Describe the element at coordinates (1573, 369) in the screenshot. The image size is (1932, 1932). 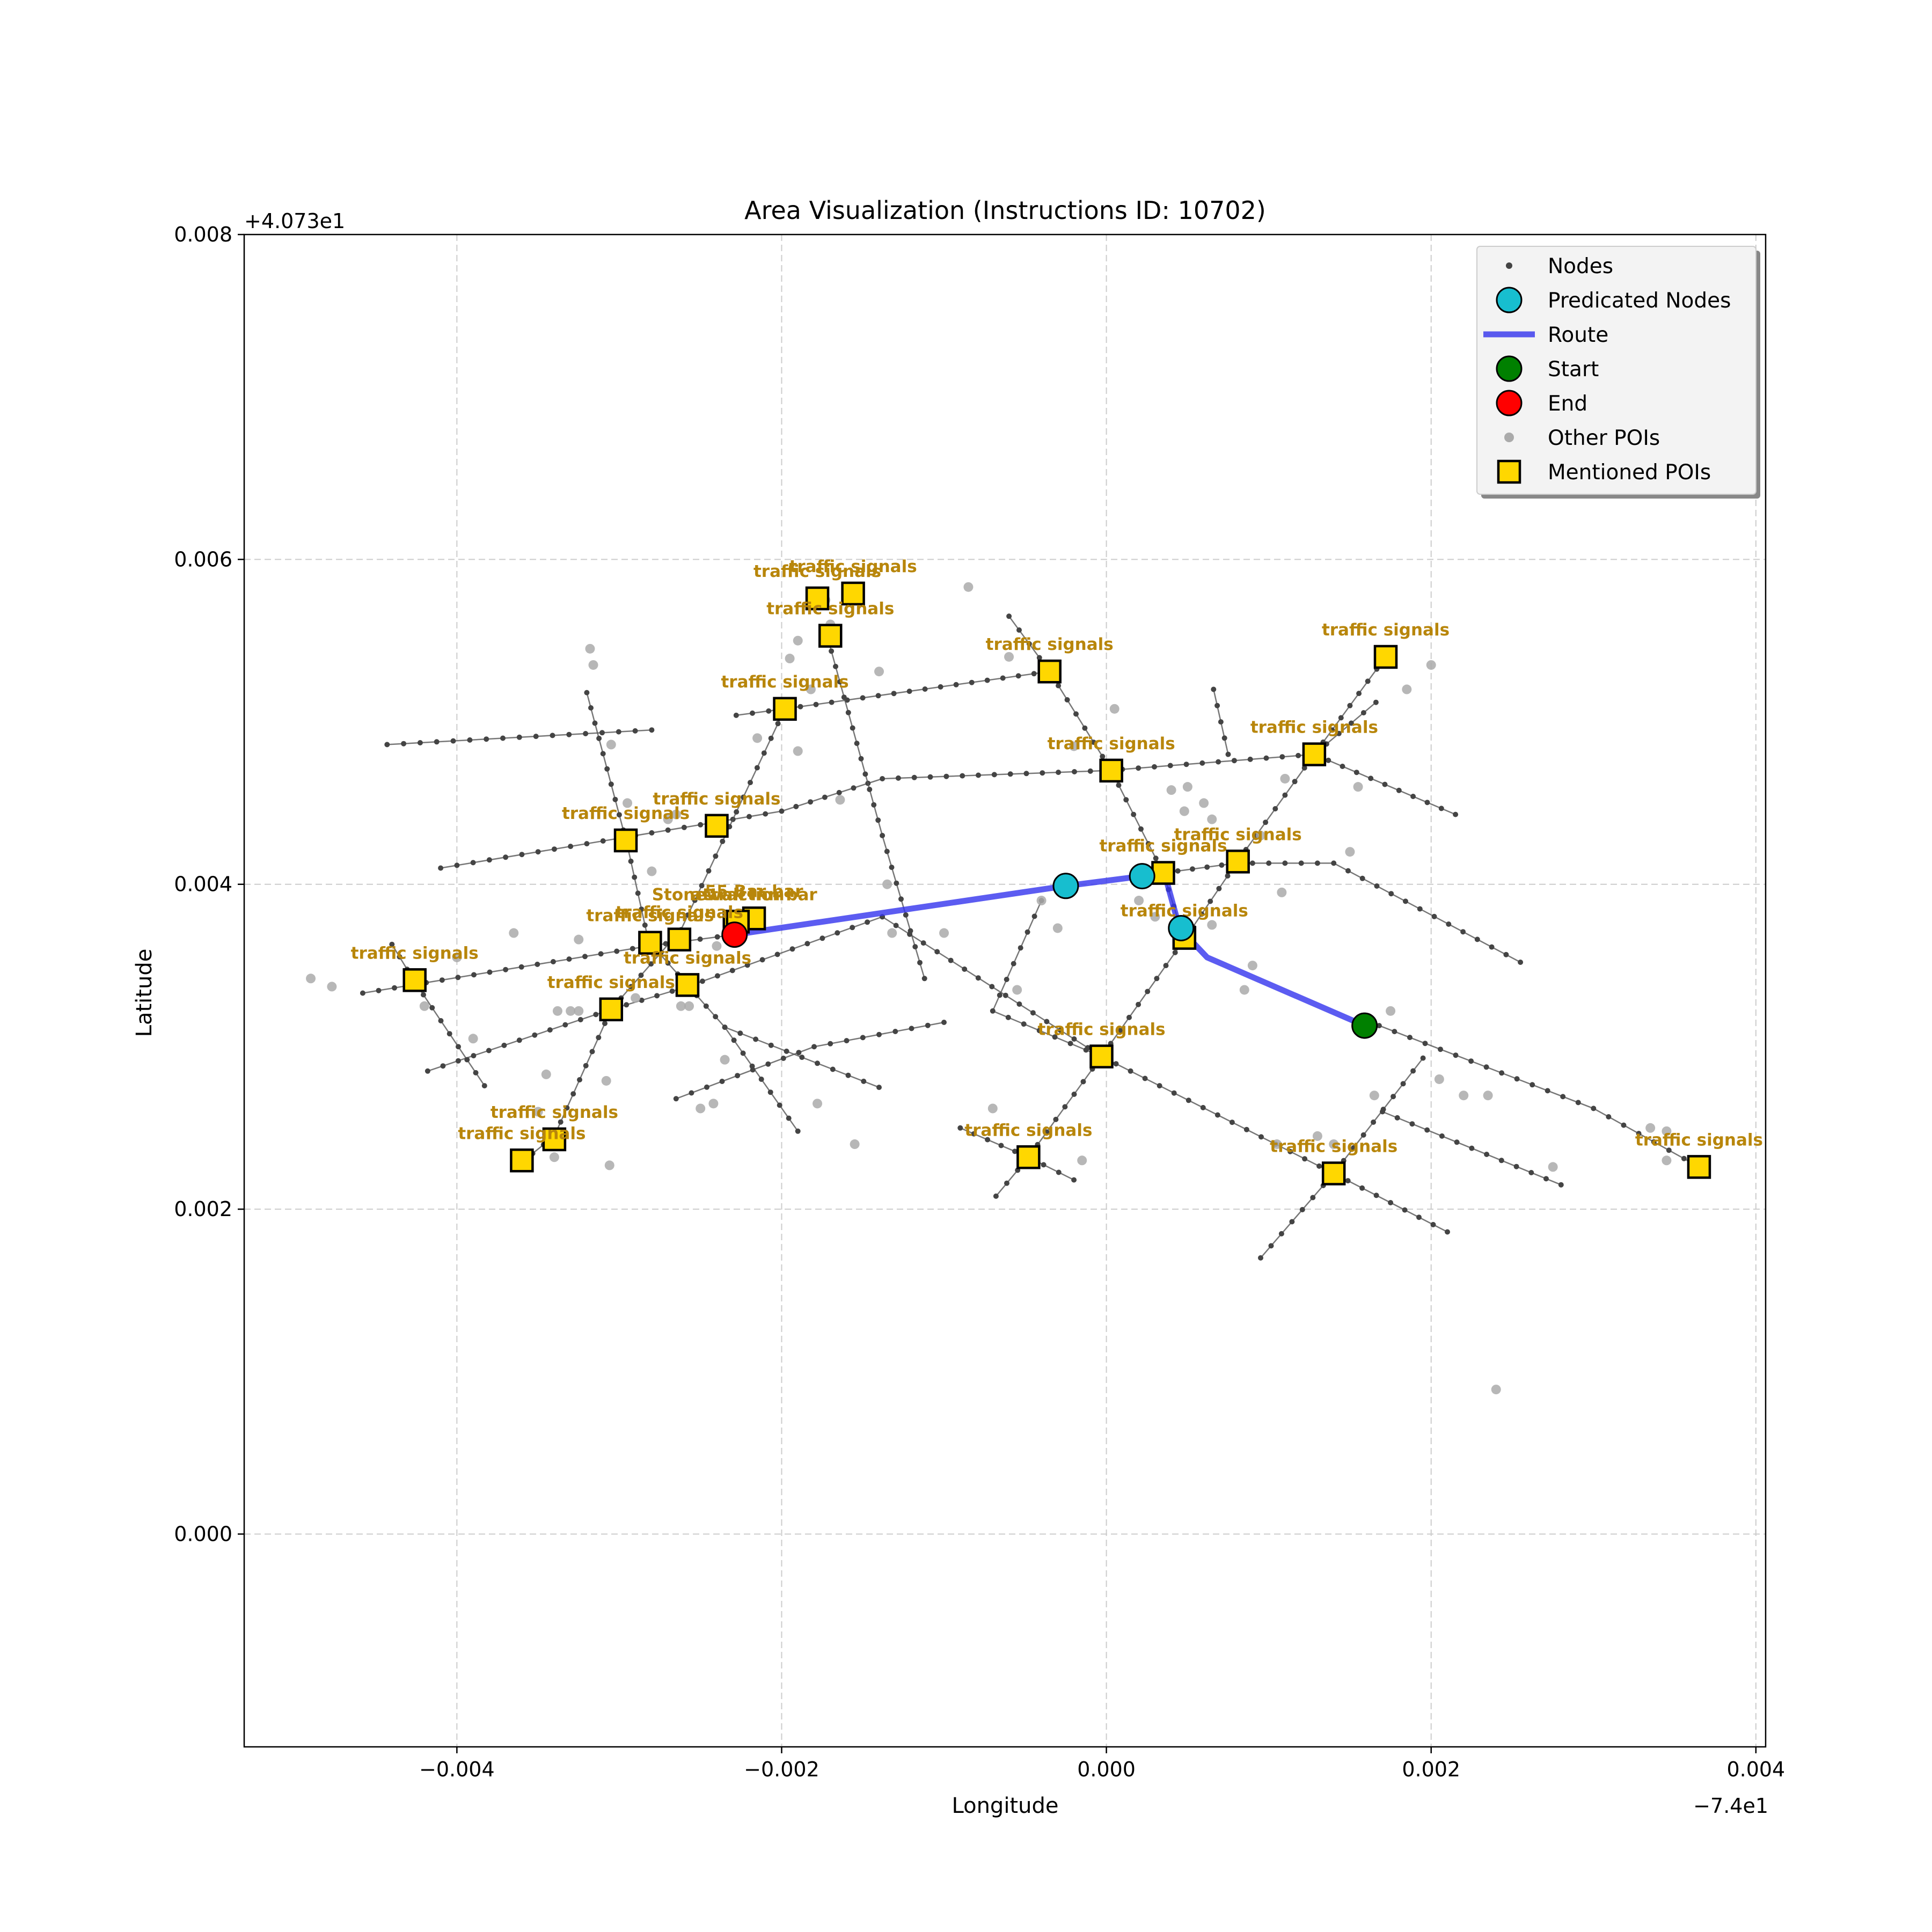
I see `legend-label: Start` at that location.